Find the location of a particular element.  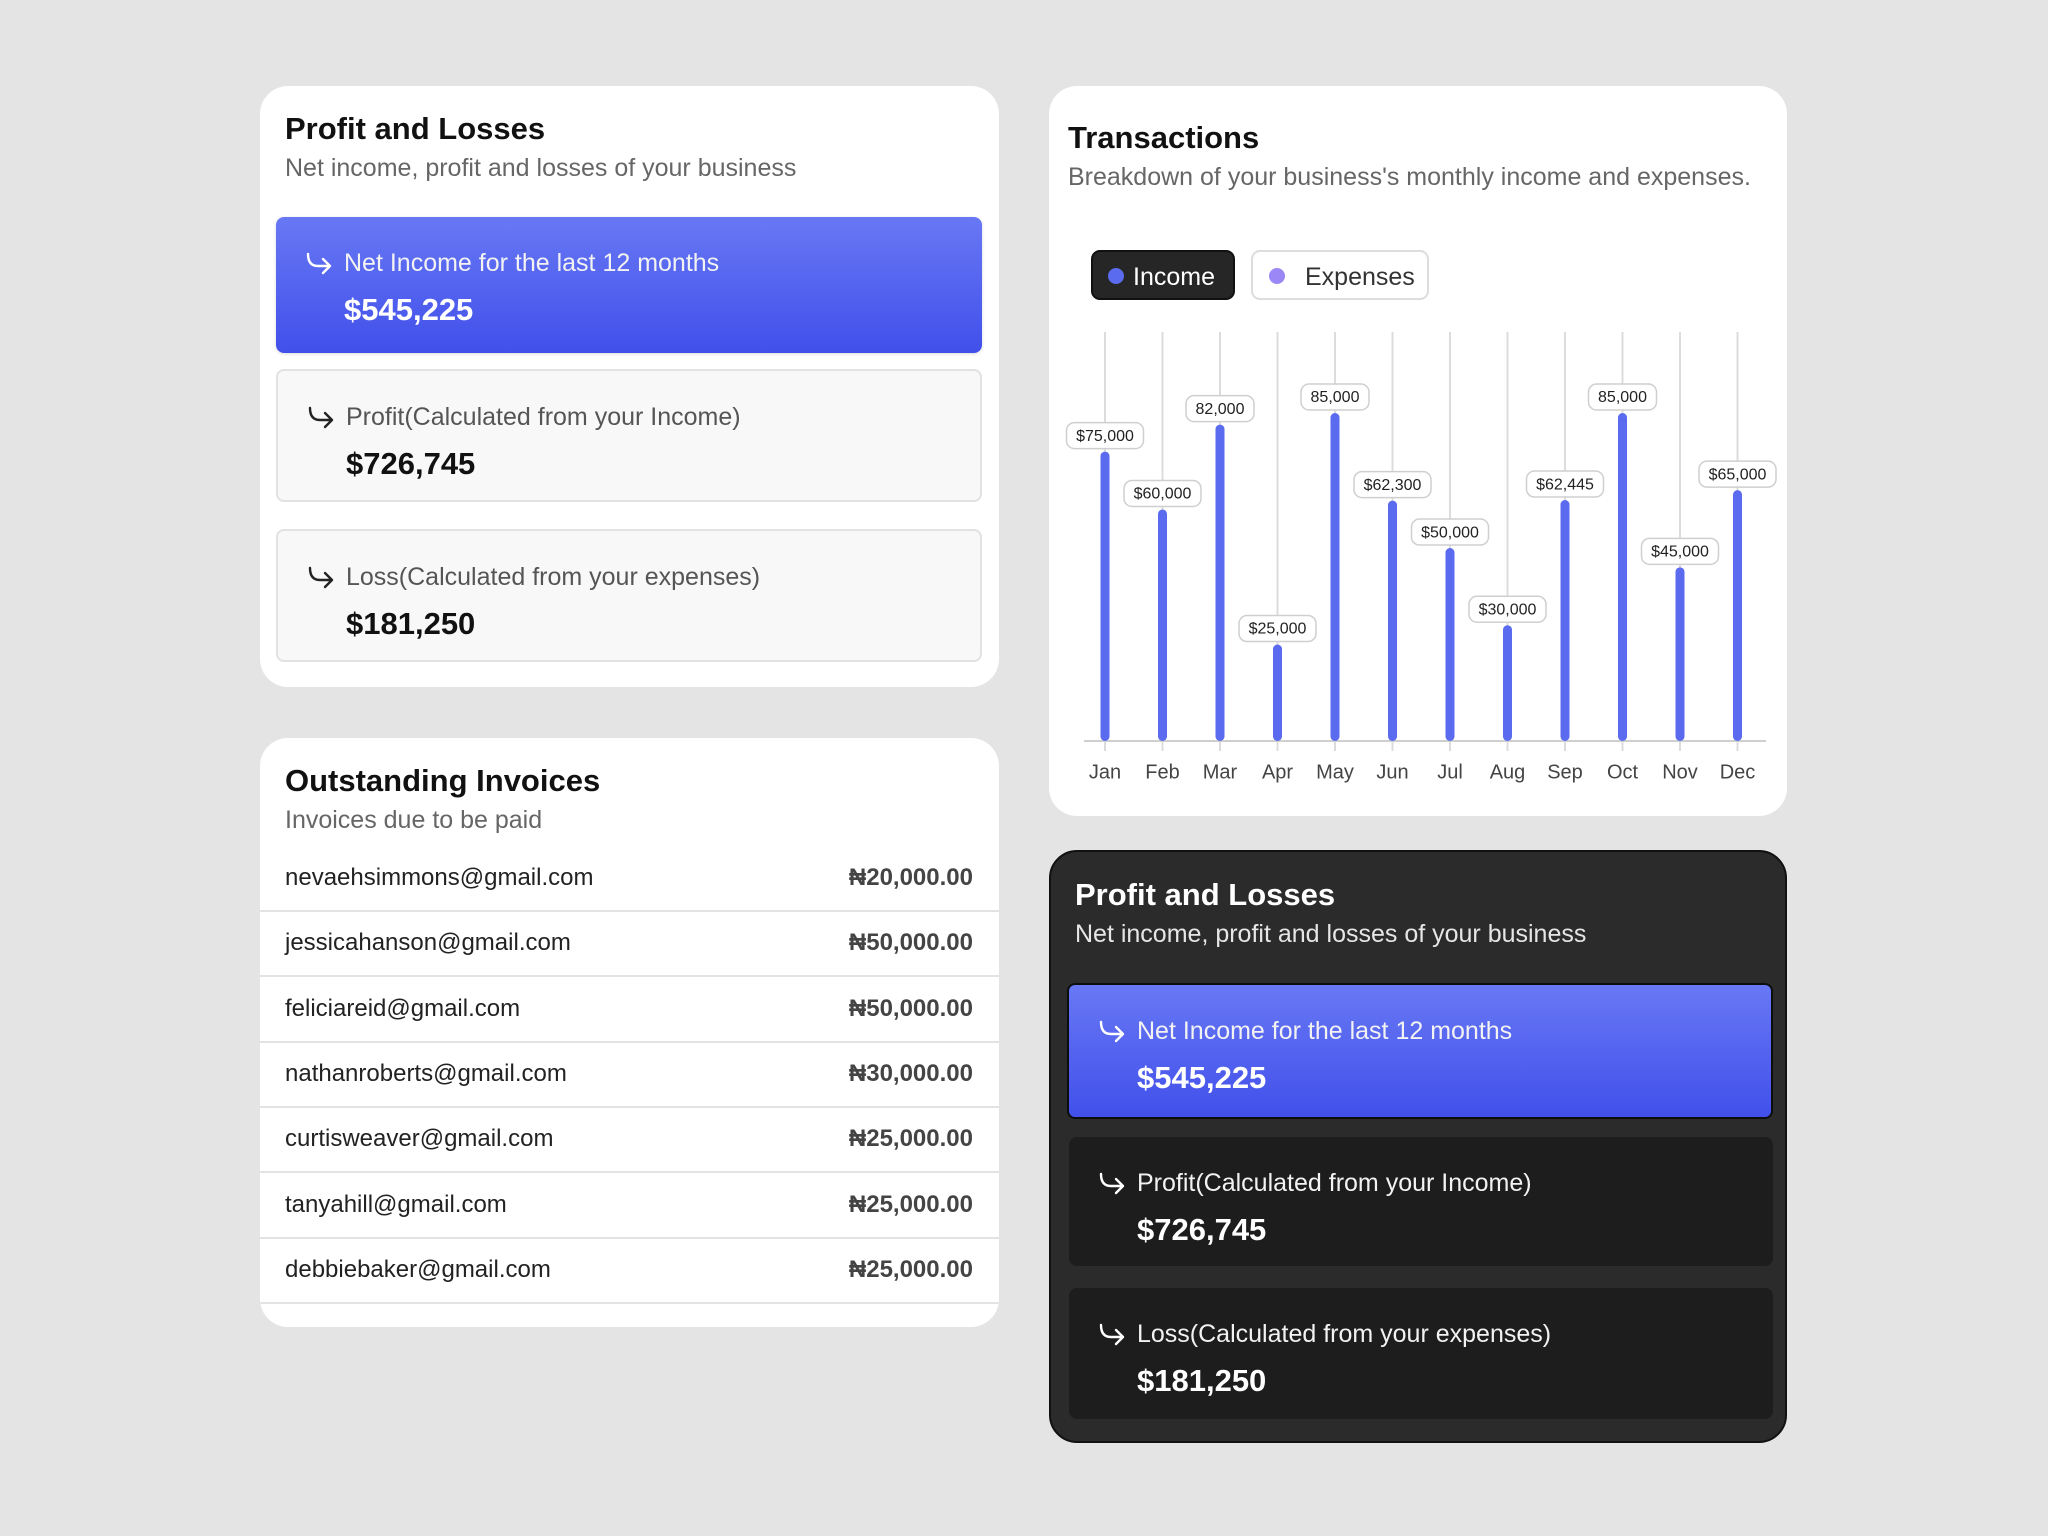

x-tick-label: Apr is located at coordinates (1277, 772).